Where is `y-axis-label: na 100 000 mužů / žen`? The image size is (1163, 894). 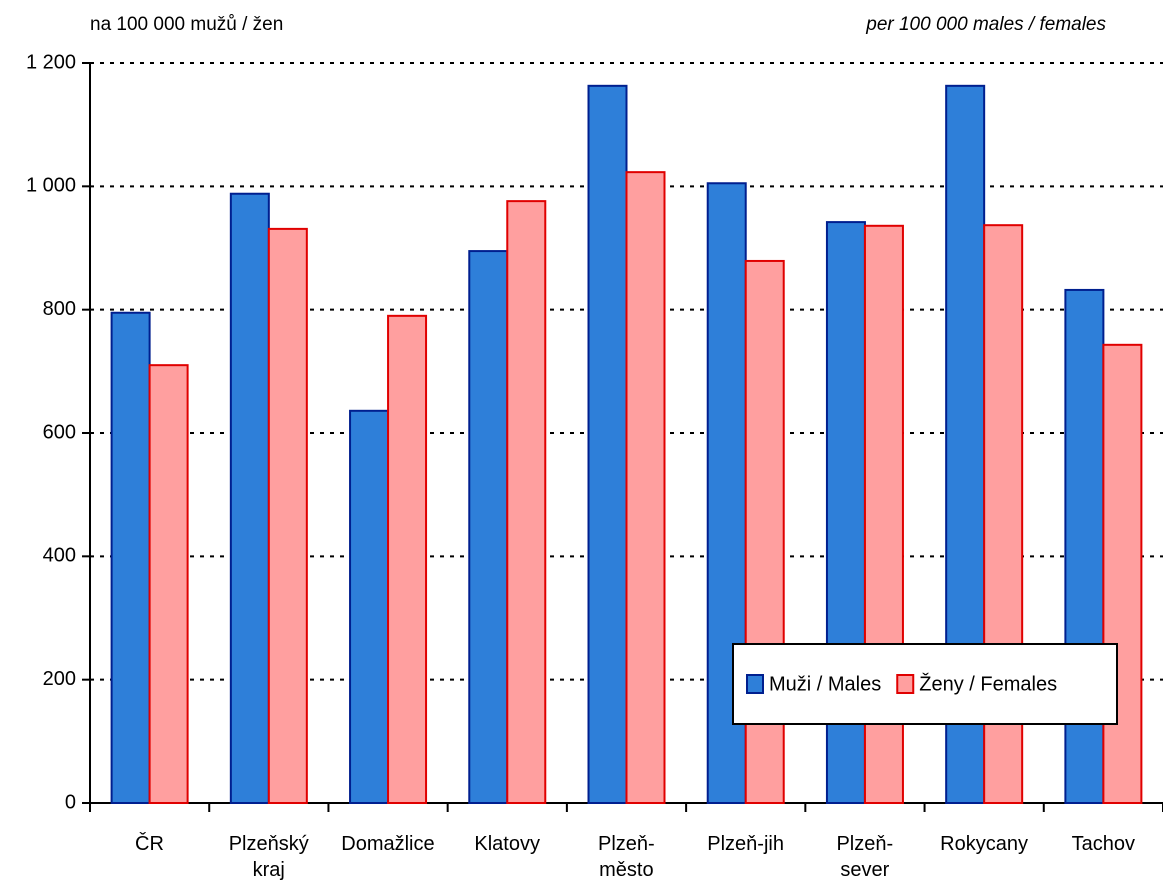
y-axis-label: na 100 000 mužů / žen is located at coordinates (187, 24).